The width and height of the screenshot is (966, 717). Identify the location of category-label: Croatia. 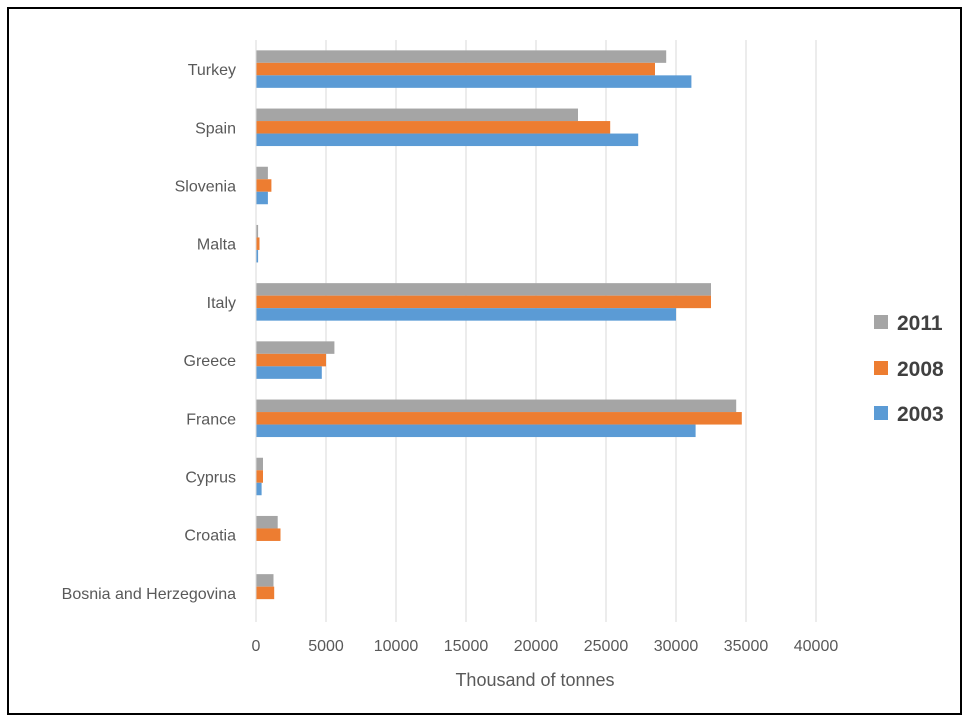
(210, 536).